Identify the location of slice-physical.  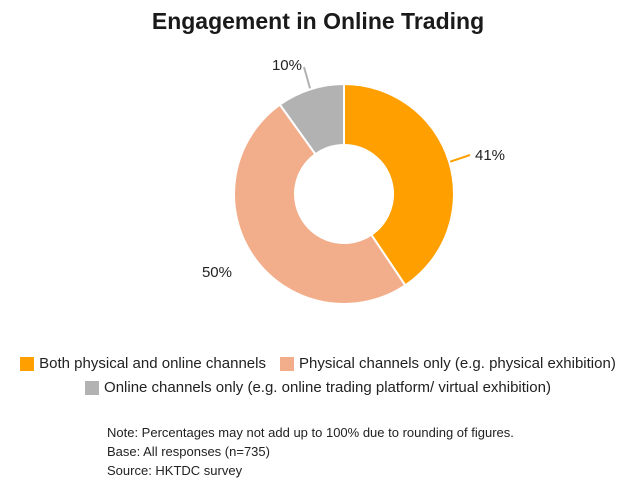
(320, 204).